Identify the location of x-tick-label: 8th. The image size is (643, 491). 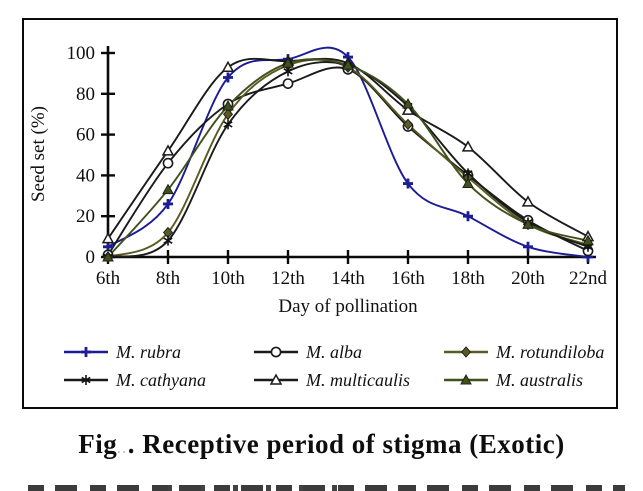
(168, 278).